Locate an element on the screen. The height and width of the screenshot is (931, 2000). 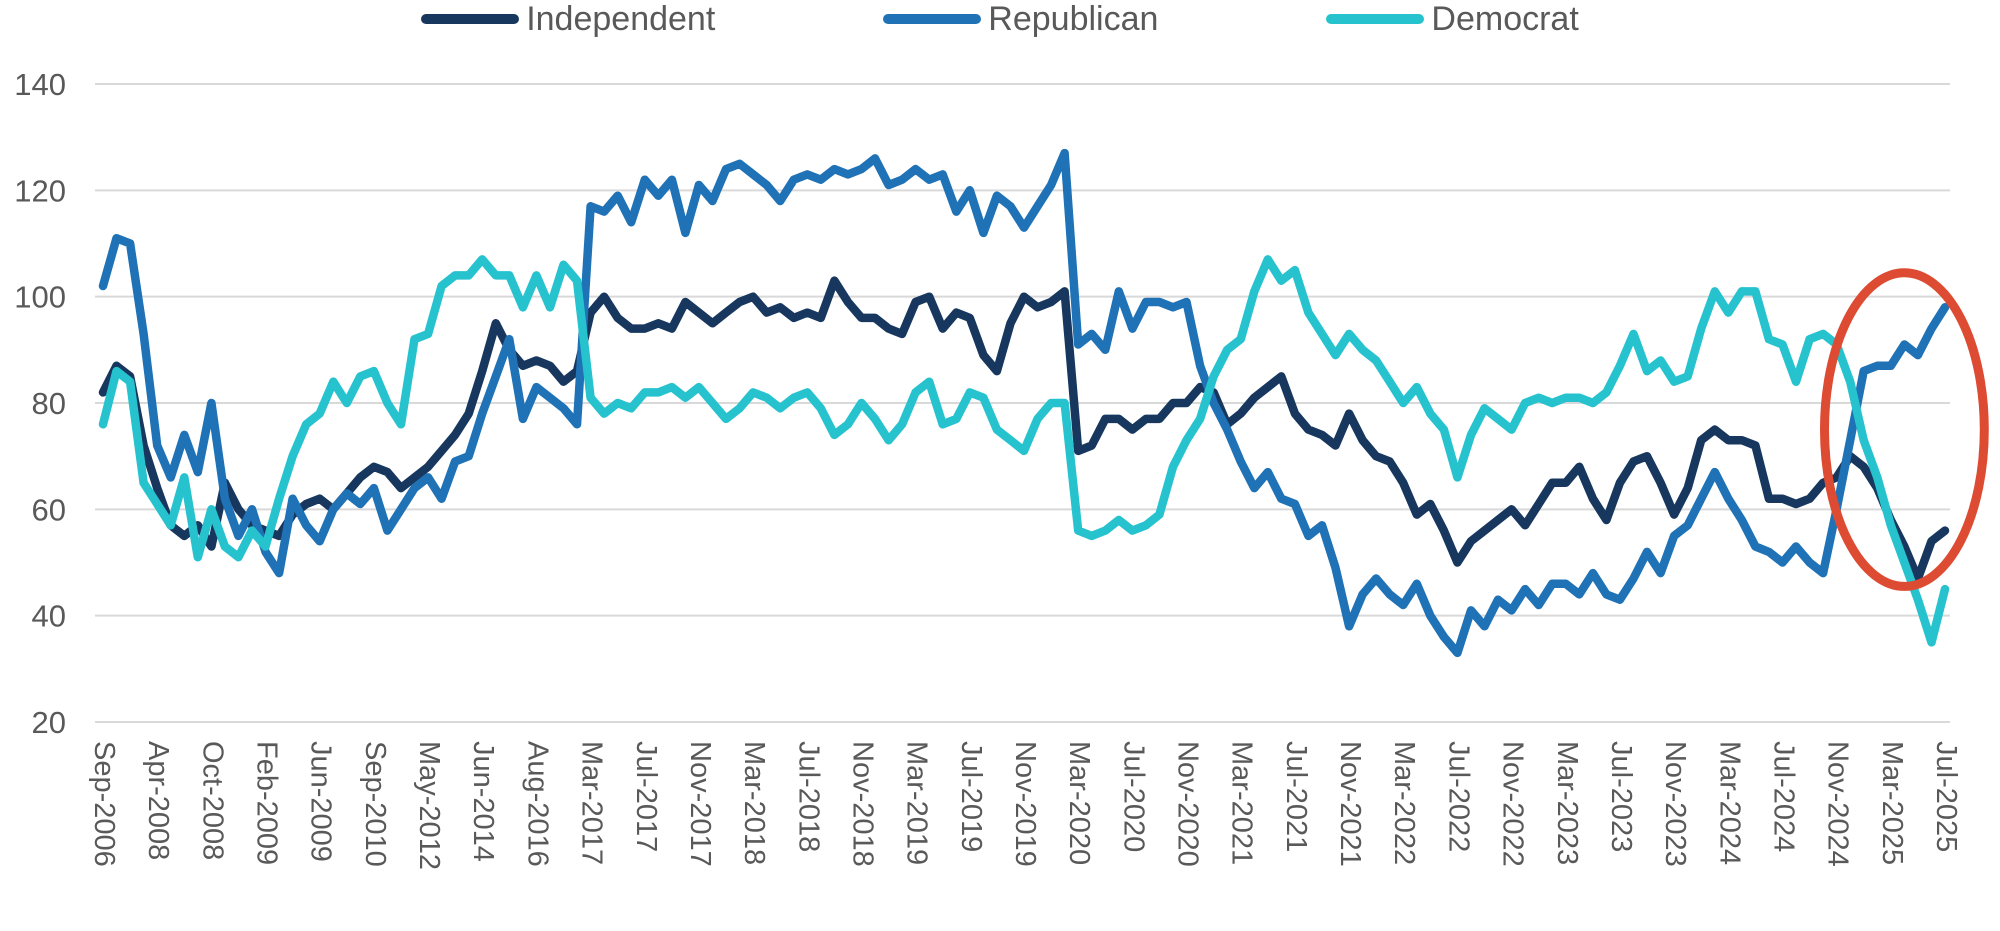
x-tick-label-May-2012: May-2012 is located at coordinates (429, 805).